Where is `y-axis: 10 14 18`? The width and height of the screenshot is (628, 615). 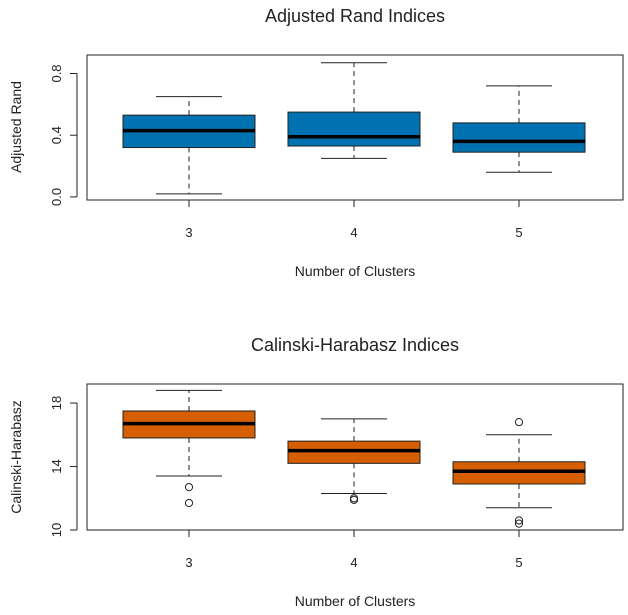 y-axis: 10 14 18 is located at coordinates (63, 466).